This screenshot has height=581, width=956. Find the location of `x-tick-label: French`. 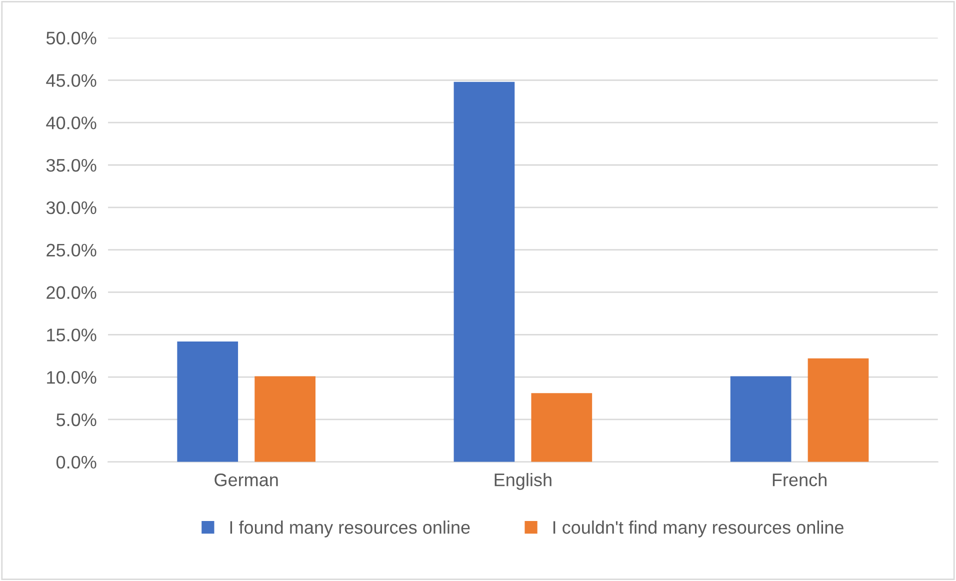

x-tick-label: French is located at coordinates (799, 479).